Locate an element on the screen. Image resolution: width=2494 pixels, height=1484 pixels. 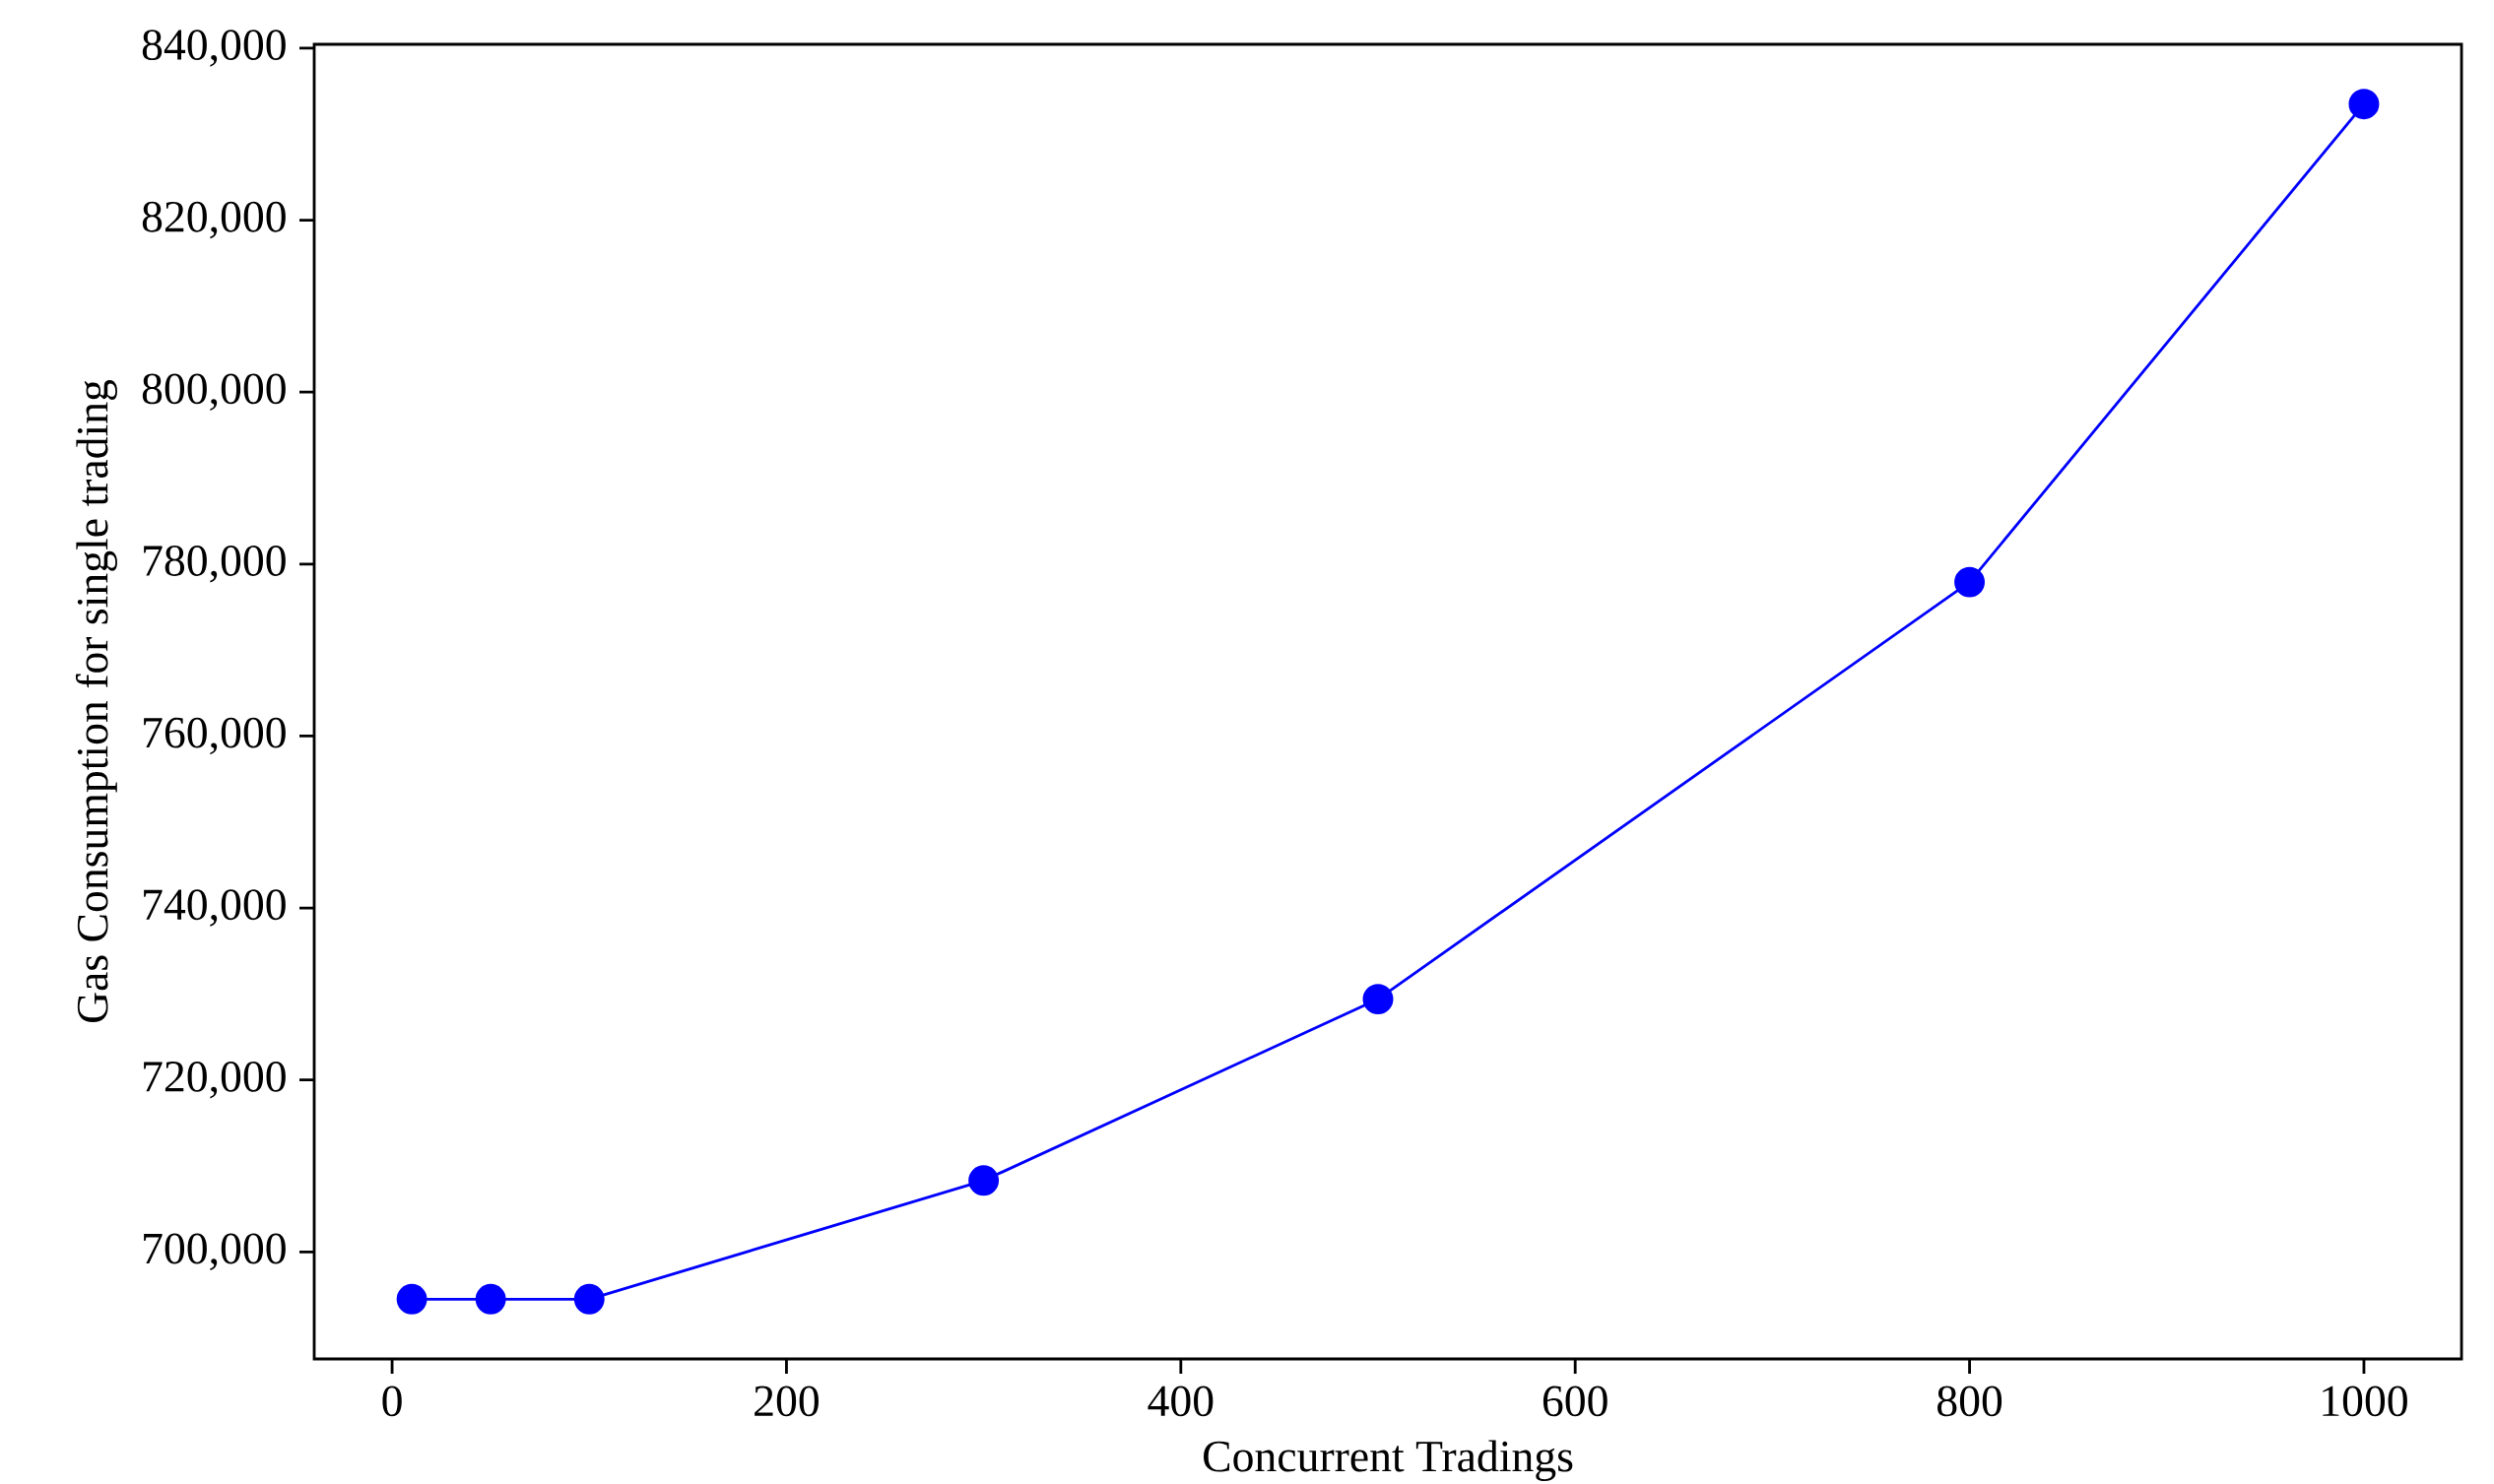
y-tick-label: 700,000 is located at coordinates (215, 1252).